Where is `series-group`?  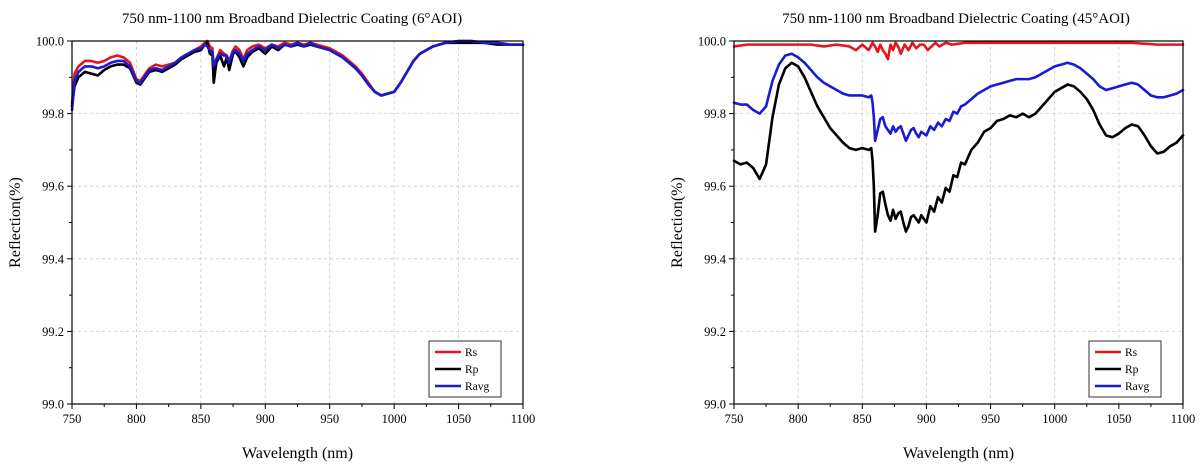 series-group is located at coordinates (297, 75).